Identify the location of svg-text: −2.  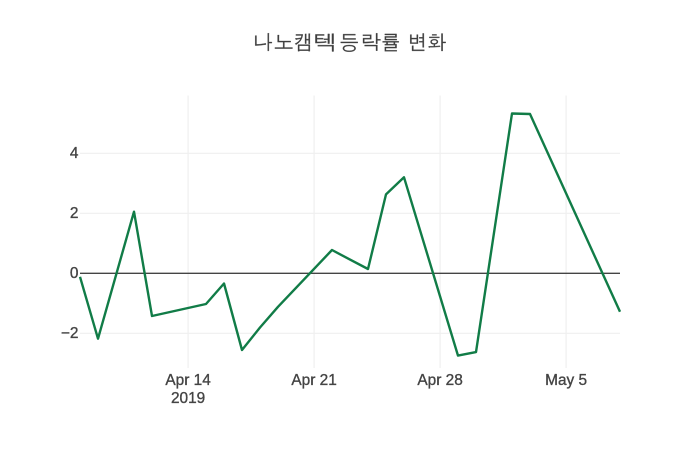
(70, 333).